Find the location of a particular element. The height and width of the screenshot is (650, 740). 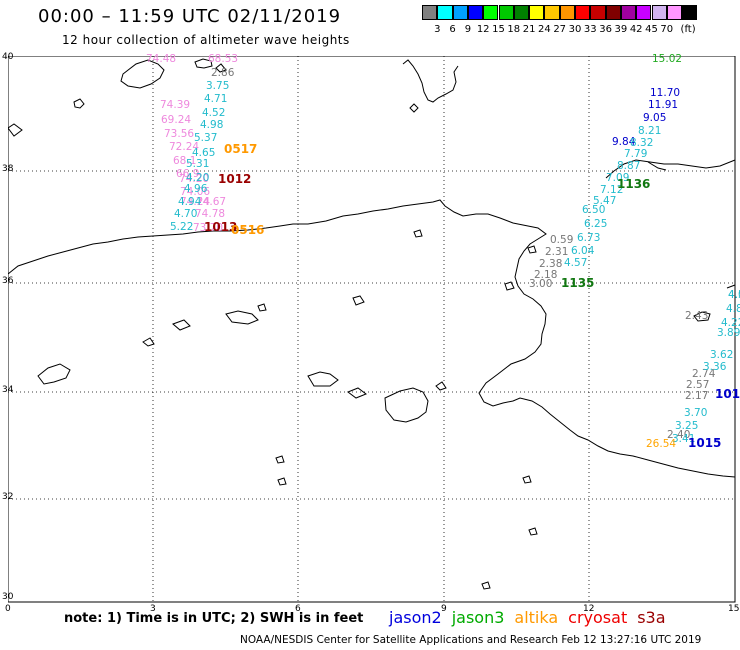

wave-height-label: 73.56 is located at coordinates (179, 134).